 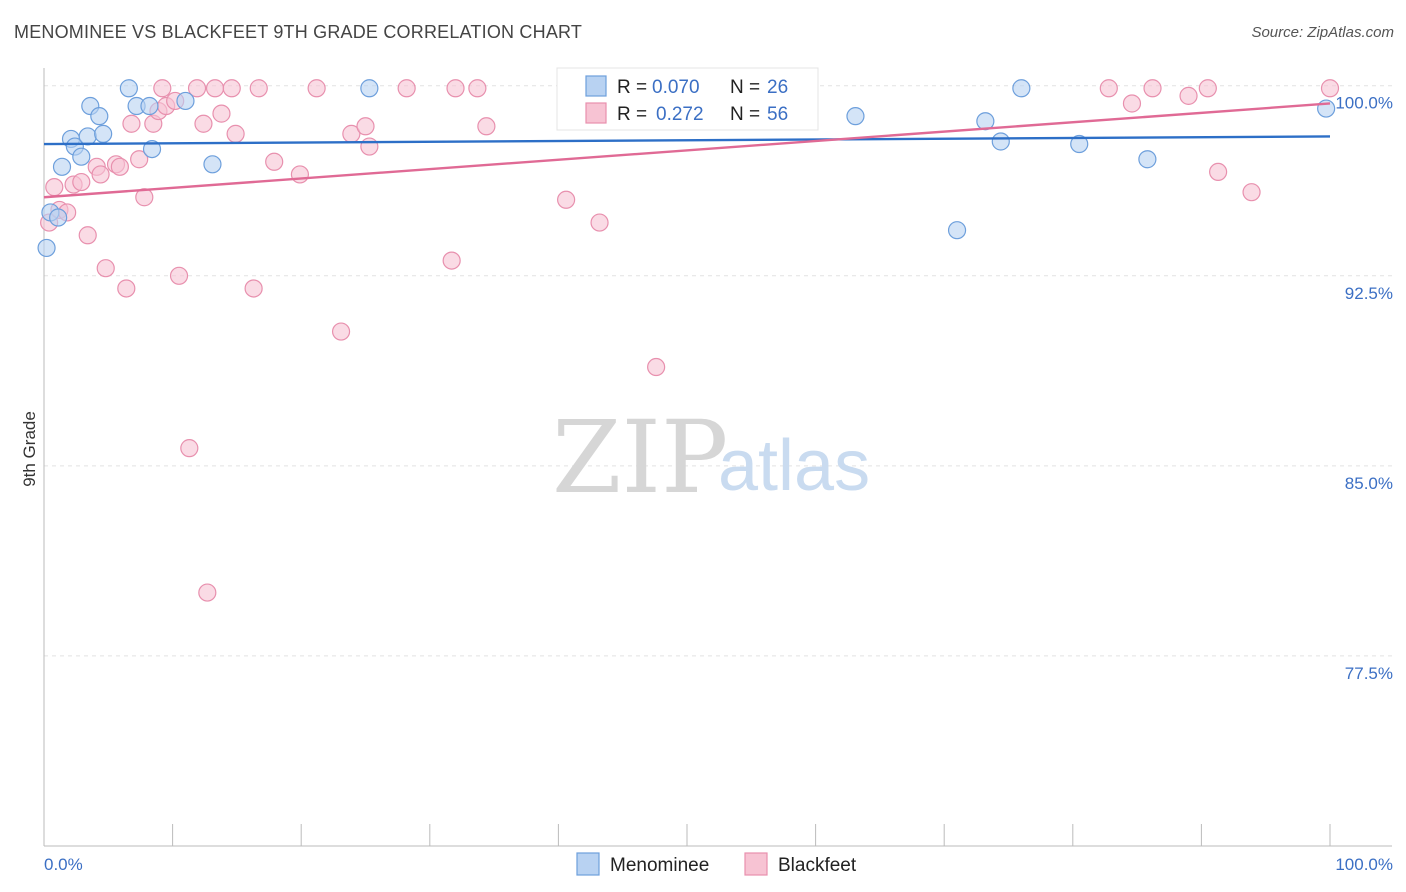 What do you see at coordinates (745, 114) in the screenshot?
I see `legend-n-label-blackfeet: N =` at bounding box center [745, 114].